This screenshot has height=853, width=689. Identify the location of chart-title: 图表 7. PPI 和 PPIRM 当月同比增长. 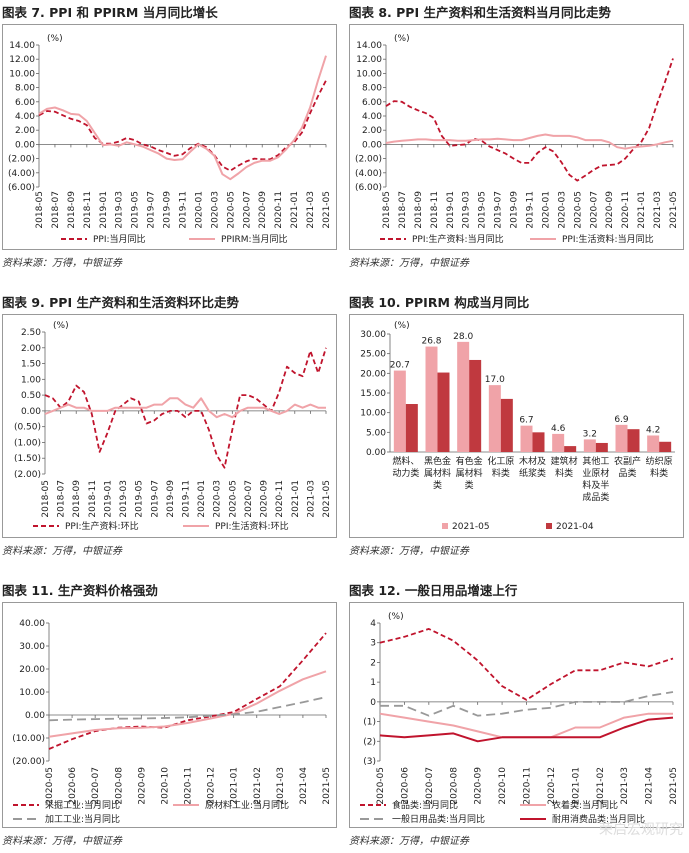
(110, 12).